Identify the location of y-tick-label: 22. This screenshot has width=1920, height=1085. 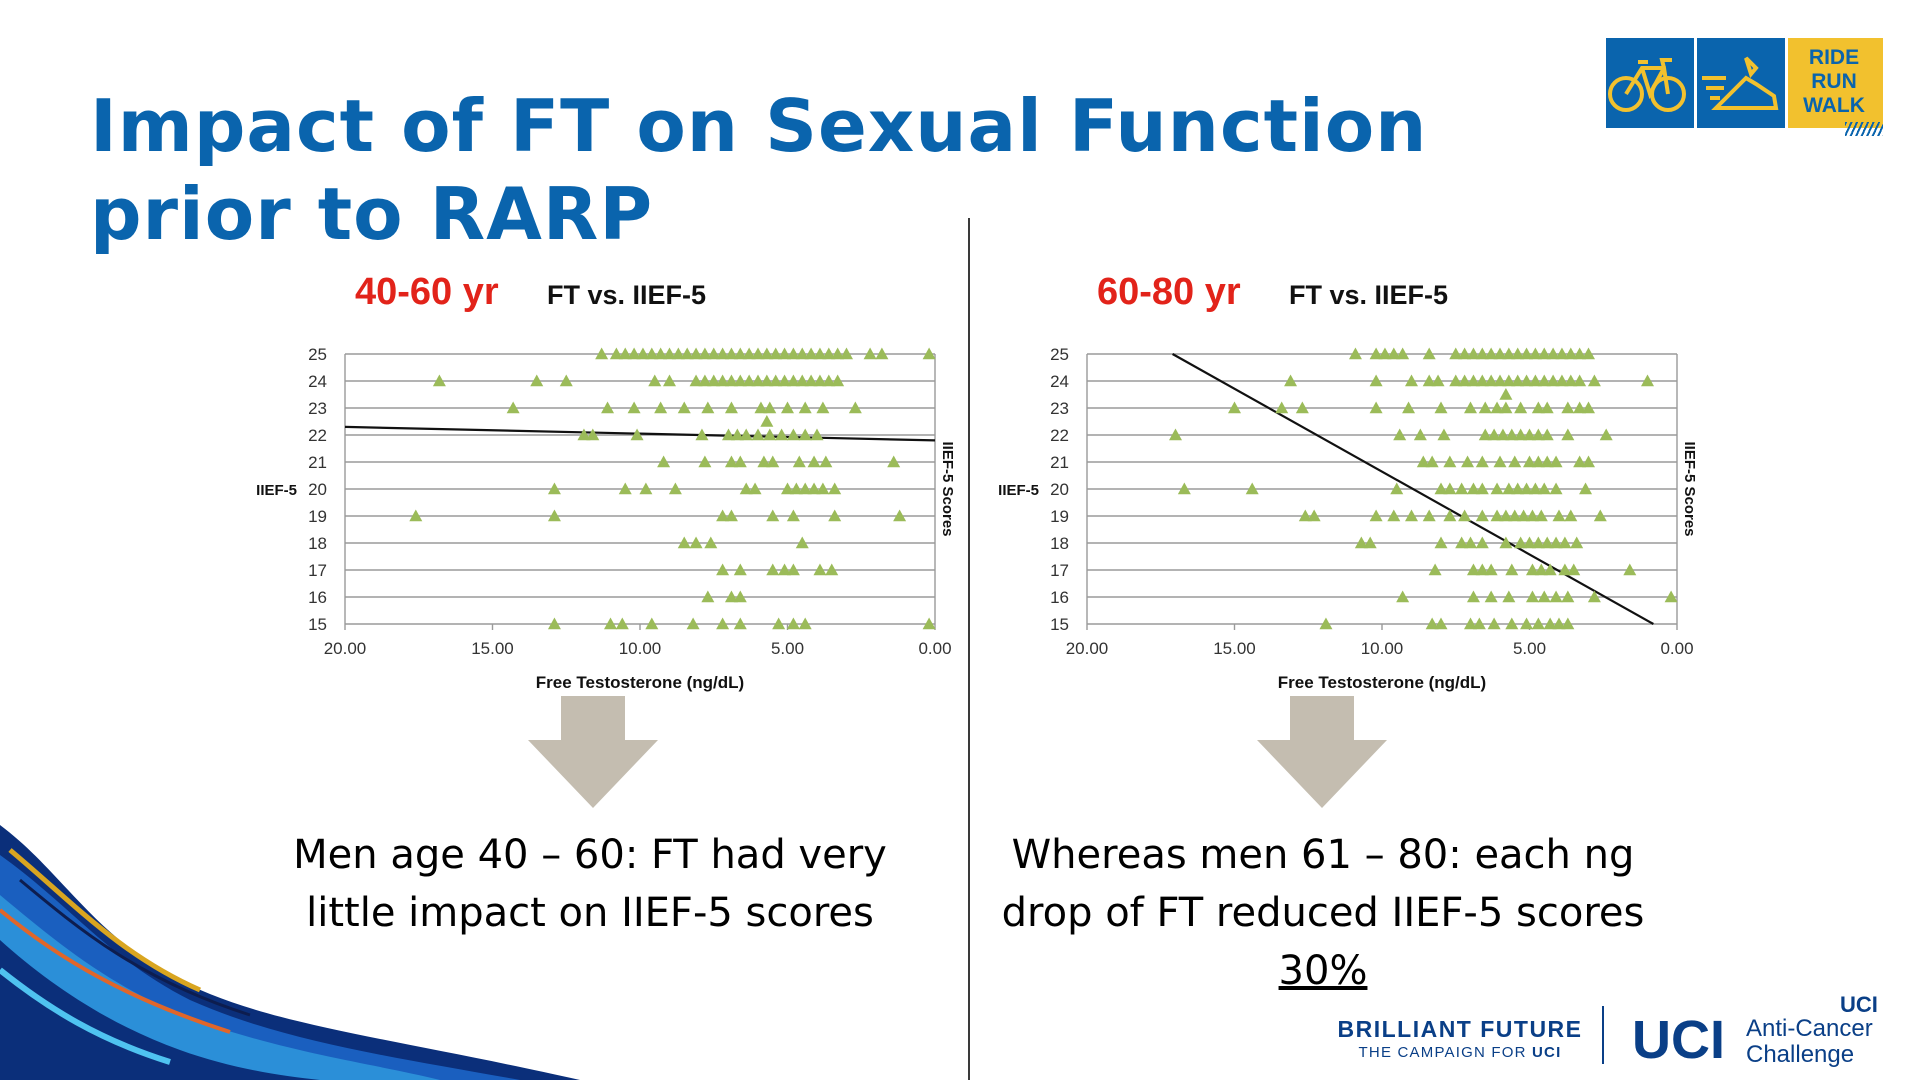
(1059, 435).